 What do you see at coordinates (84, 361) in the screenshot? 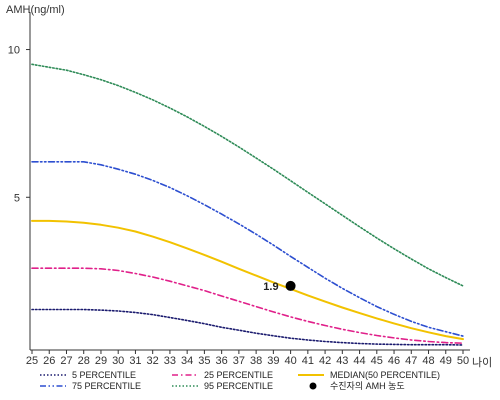
I see `x-tick-label: 28` at bounding box center [84, 361].